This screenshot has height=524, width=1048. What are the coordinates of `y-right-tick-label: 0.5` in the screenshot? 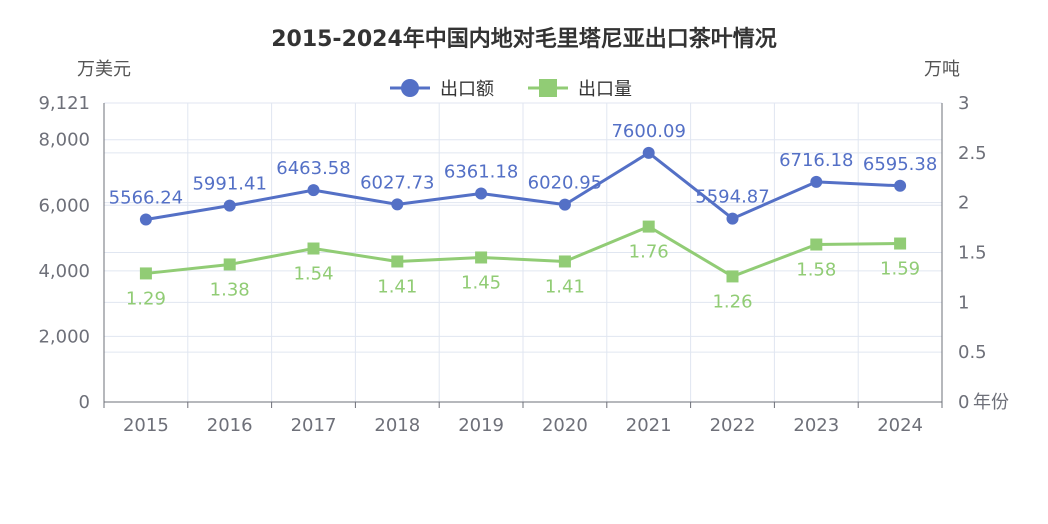 It's located at (972, 352).